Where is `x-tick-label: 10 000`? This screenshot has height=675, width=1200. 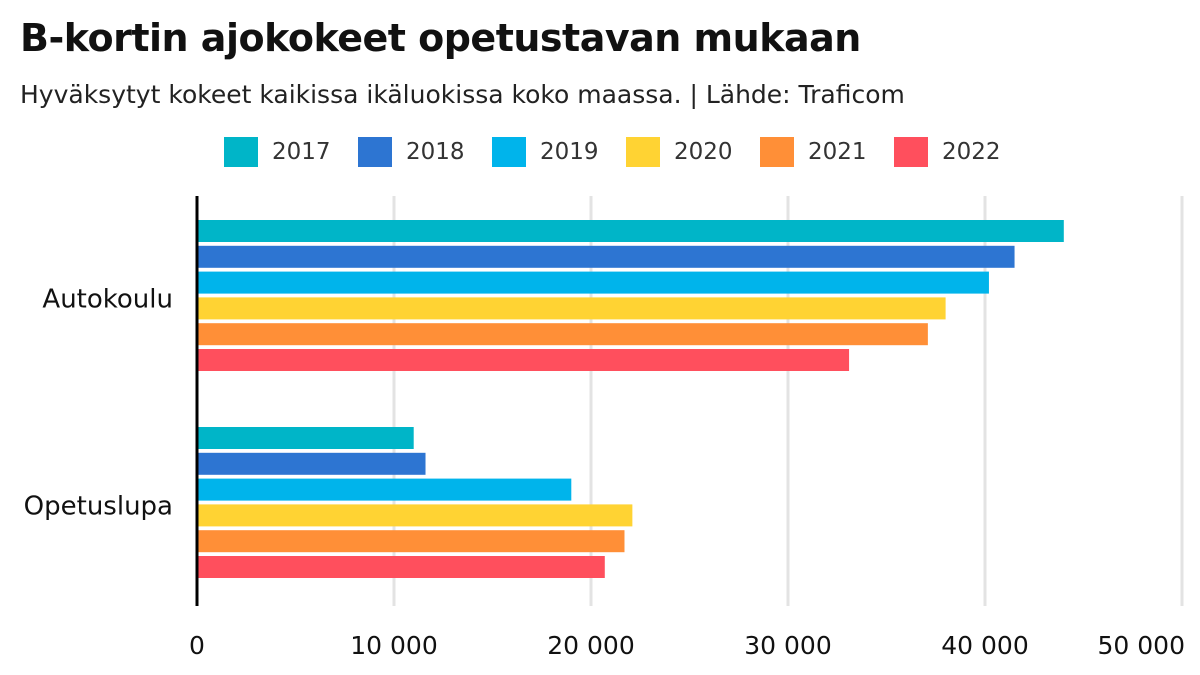
x-tick-label: 10 000 is located at coordinates (393, 645).